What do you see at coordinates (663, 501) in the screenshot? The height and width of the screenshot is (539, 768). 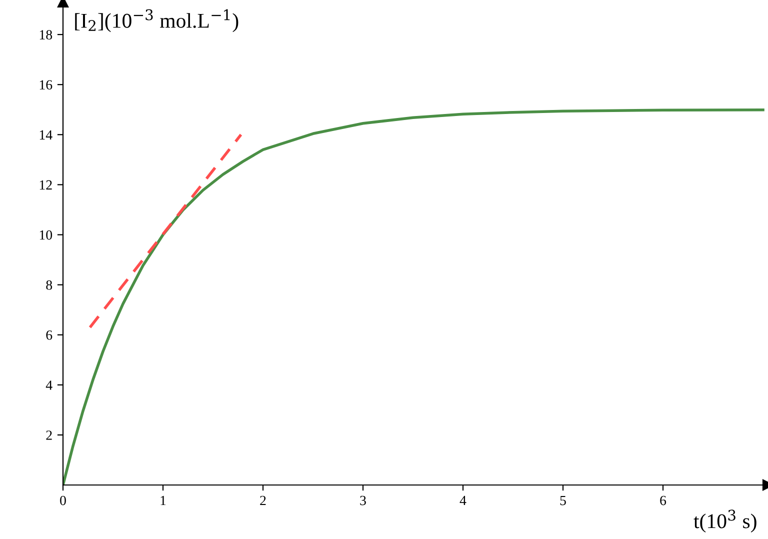 I see `x-tick-label: 6` at bounding box center [663, 501].